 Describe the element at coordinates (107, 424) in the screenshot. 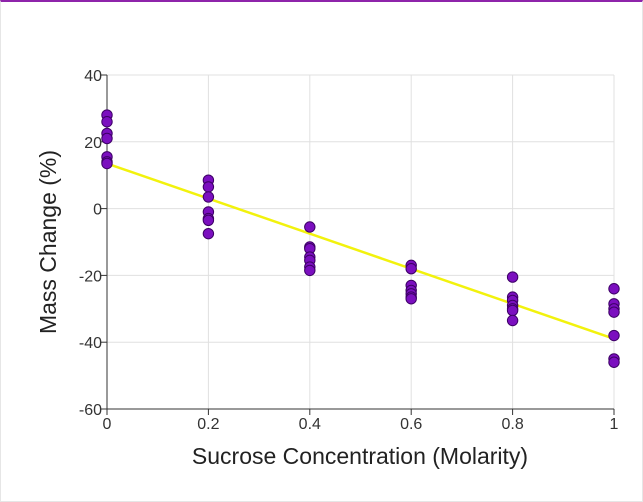

I see `x-tick-label: 0` at that location.